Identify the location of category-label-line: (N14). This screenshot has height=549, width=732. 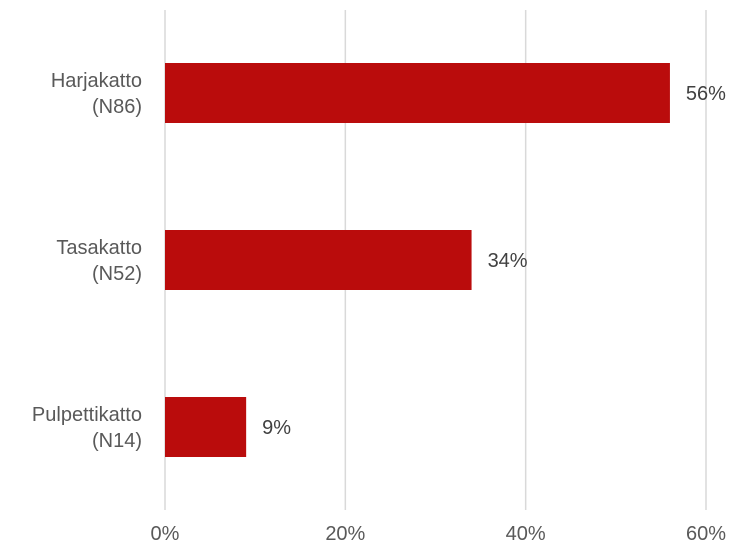
(117, 441).